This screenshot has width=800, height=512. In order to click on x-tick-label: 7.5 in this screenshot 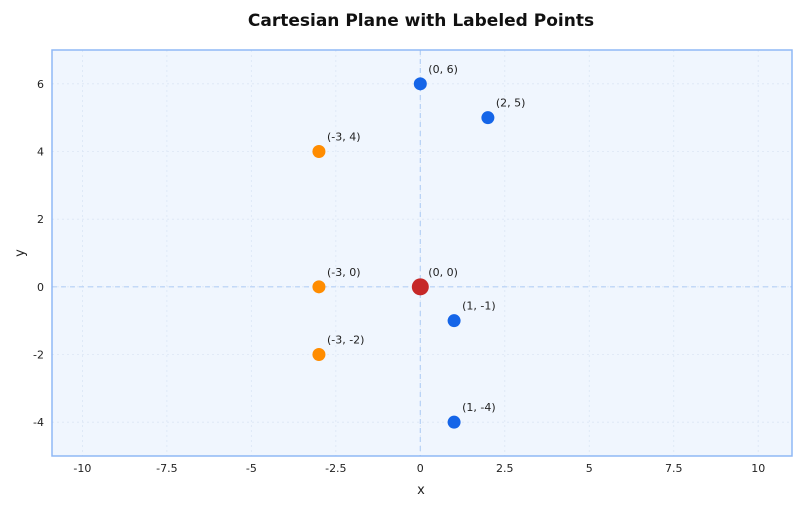, I will do `click(674, 468)`.